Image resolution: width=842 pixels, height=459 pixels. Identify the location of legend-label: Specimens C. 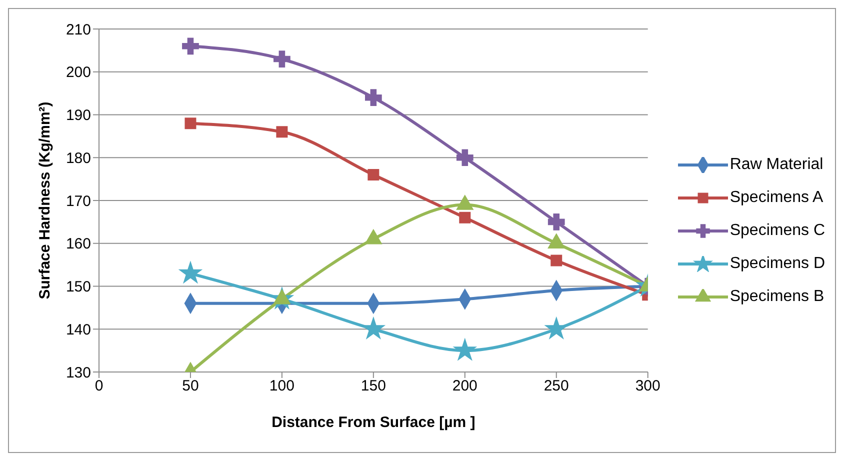
(777, 231).